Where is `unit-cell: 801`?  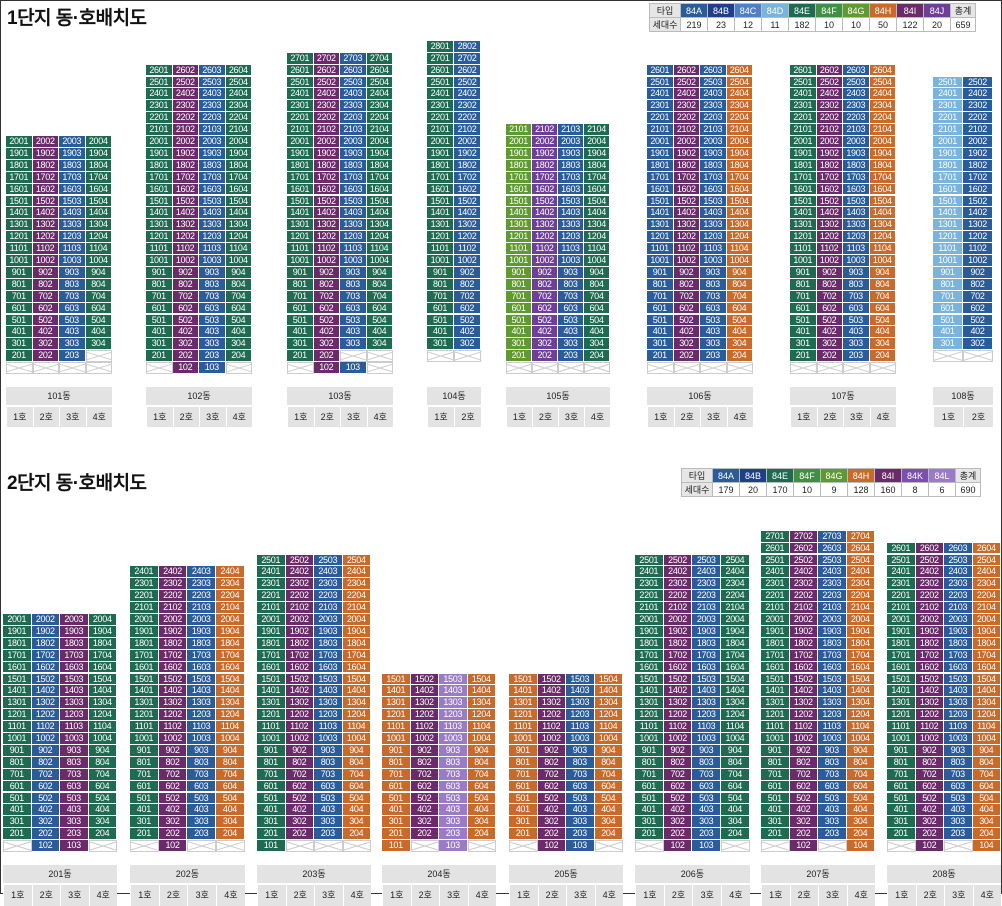
unit-cell: 801 is located at coordinates (440, 284).